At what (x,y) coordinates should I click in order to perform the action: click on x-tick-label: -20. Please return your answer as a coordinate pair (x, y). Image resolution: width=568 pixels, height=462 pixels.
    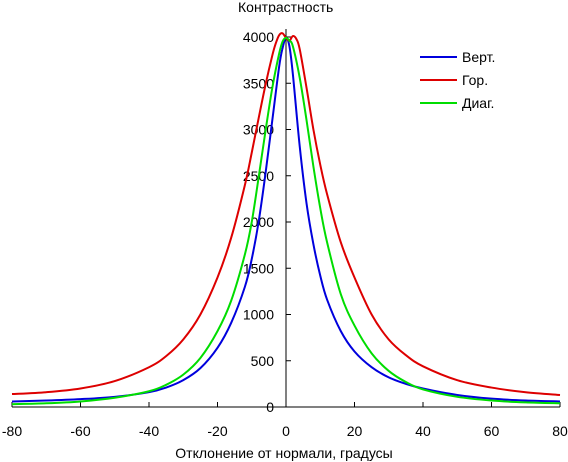
    Looking at the image, I should click on (217, 431).